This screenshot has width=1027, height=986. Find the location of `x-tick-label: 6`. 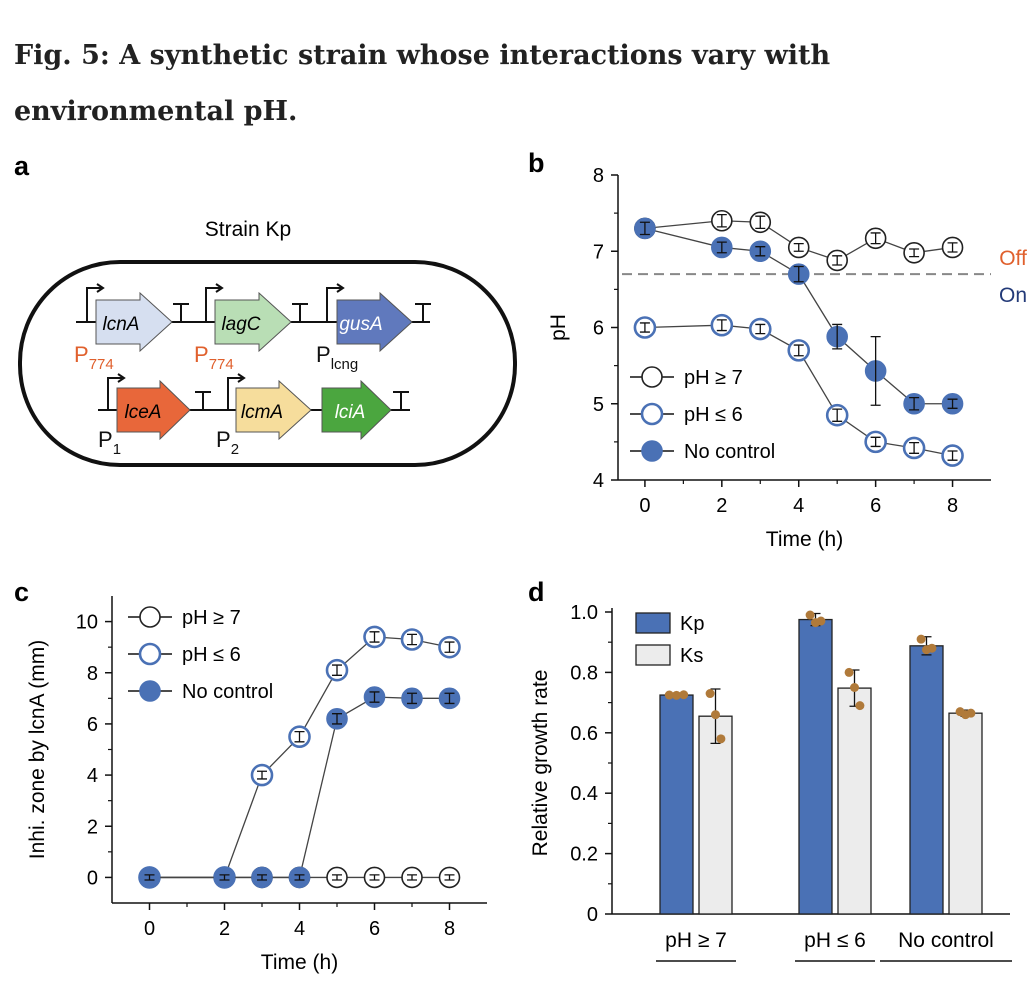

x-tick-label: 6 is located at coordinates (875, 506).